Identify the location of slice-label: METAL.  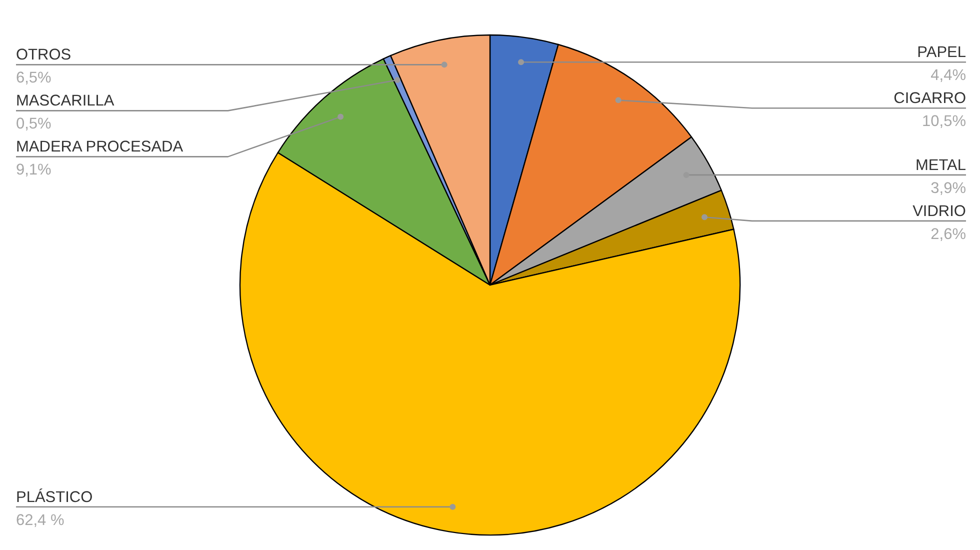
(940, 165).